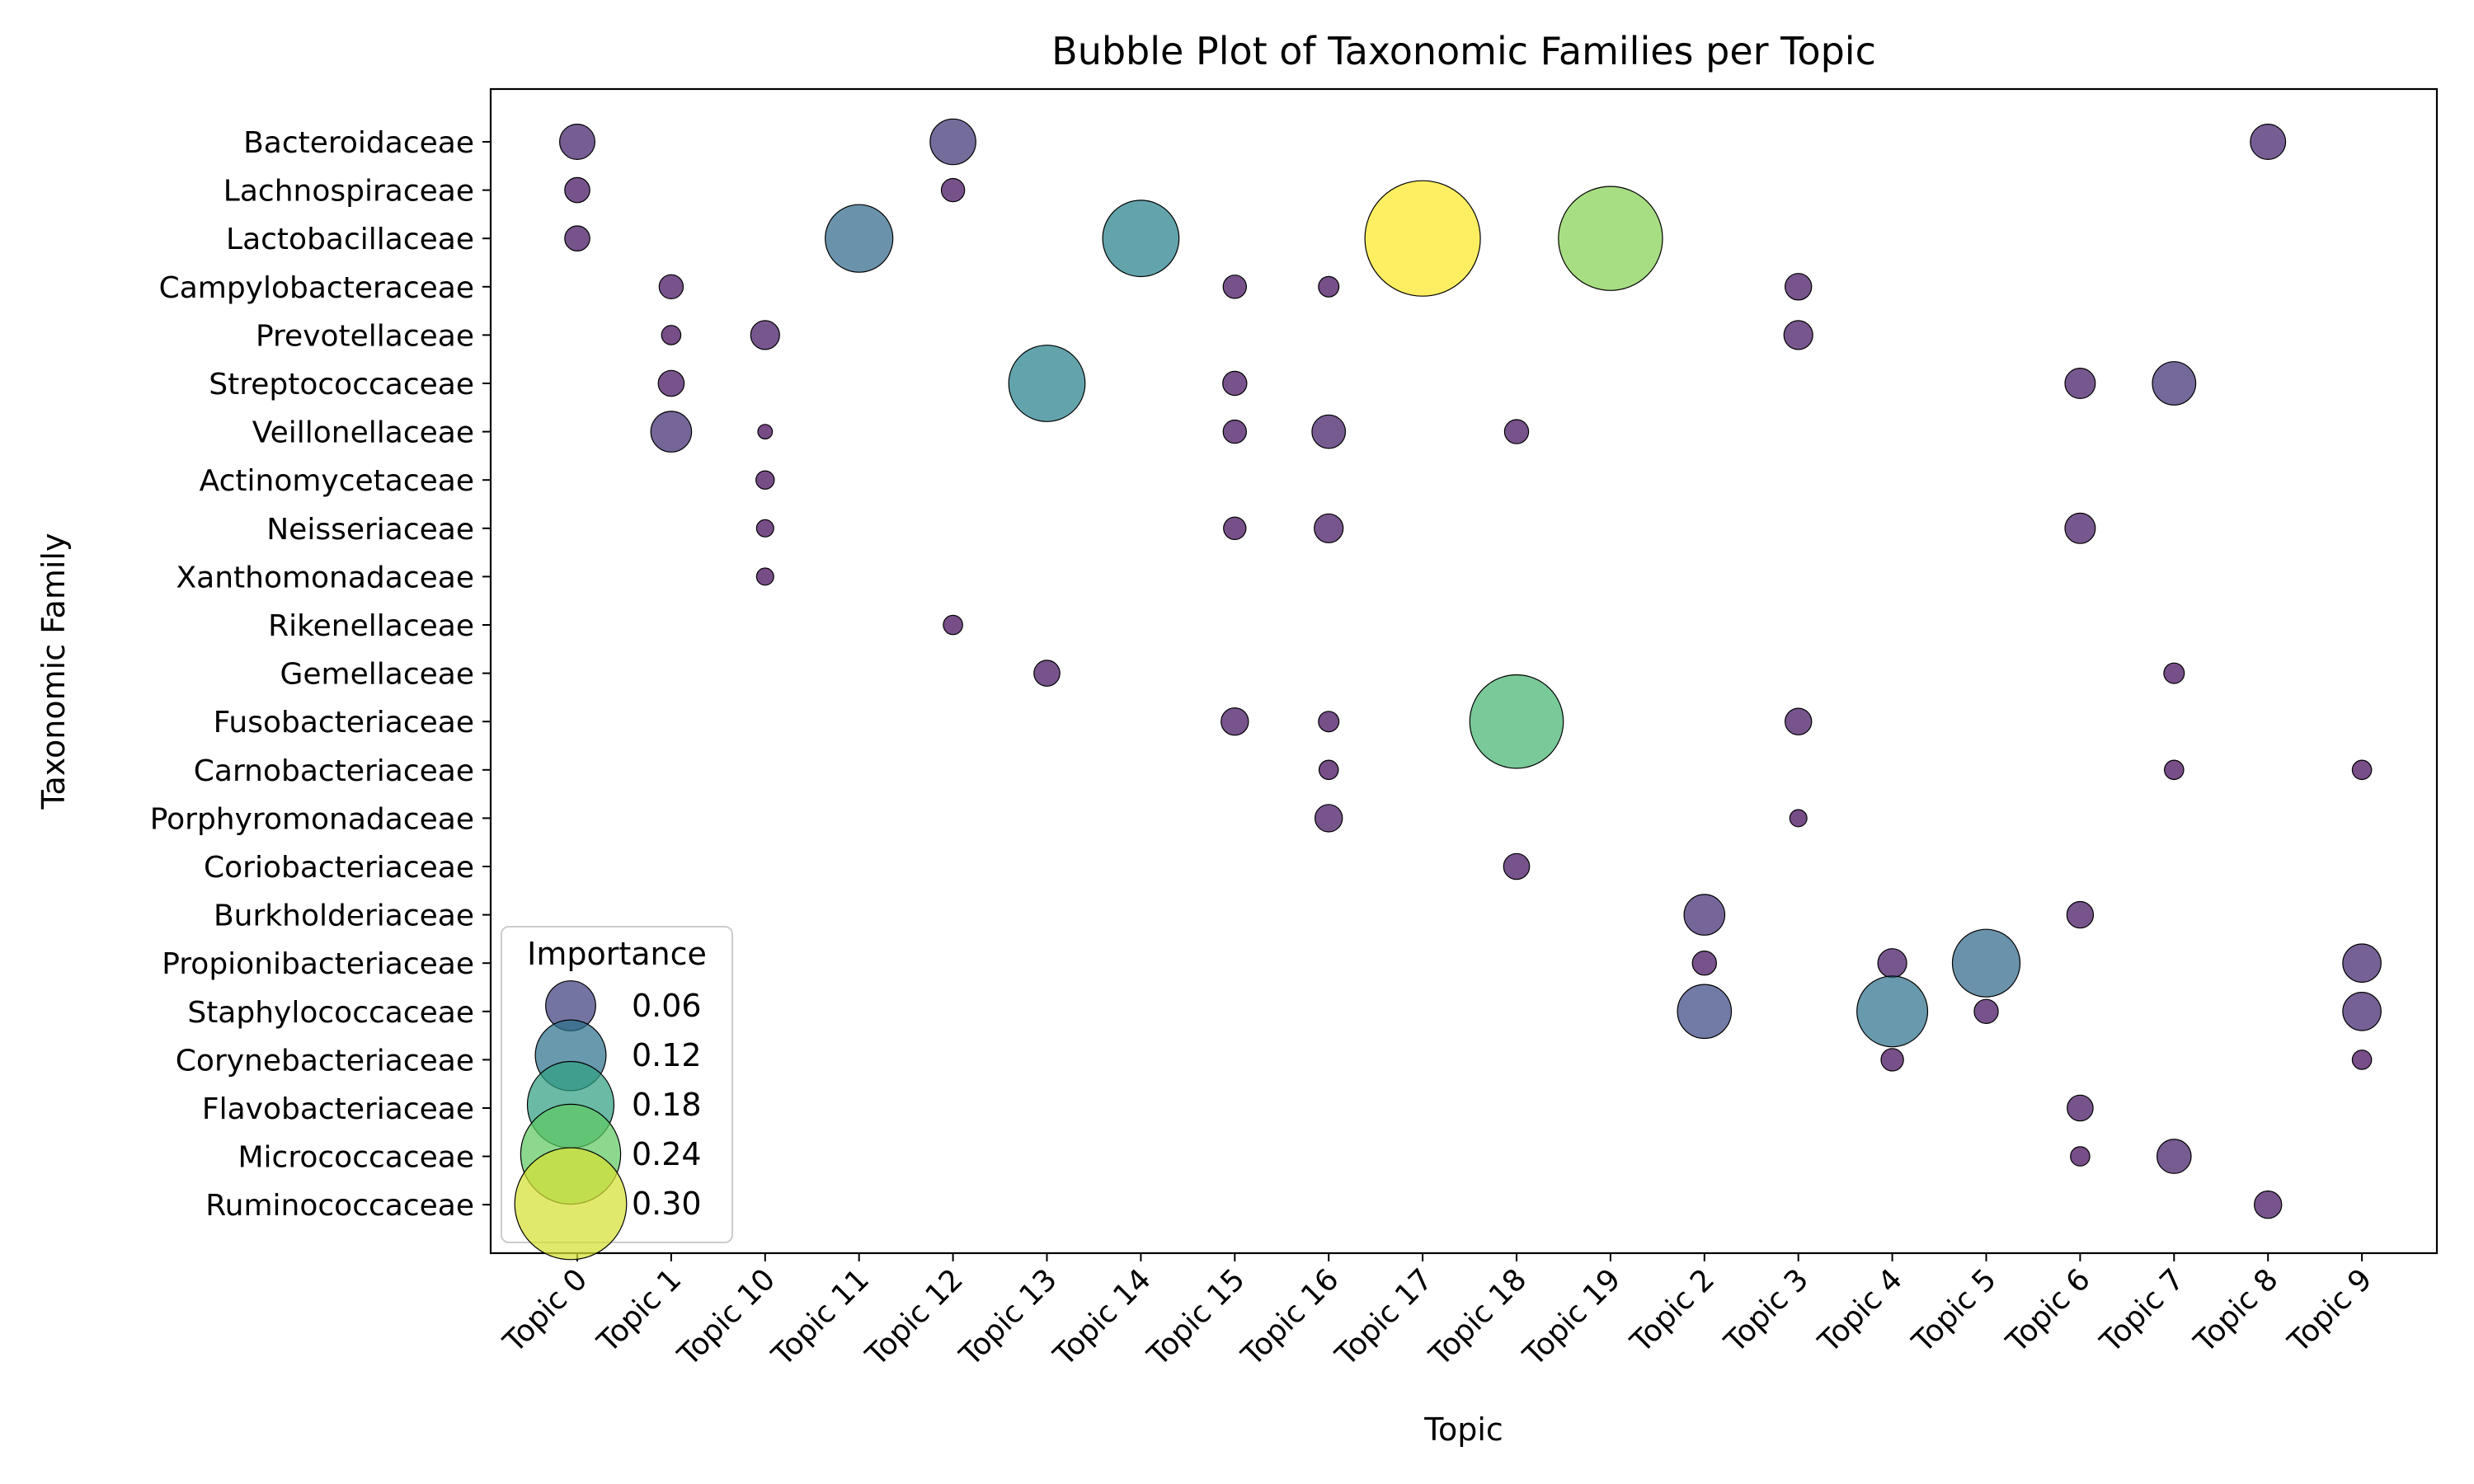 This screenshot has width=2474, height=1484. I want to click on y-tick-label: Flavobacteriaceae, so click(338, 1109).